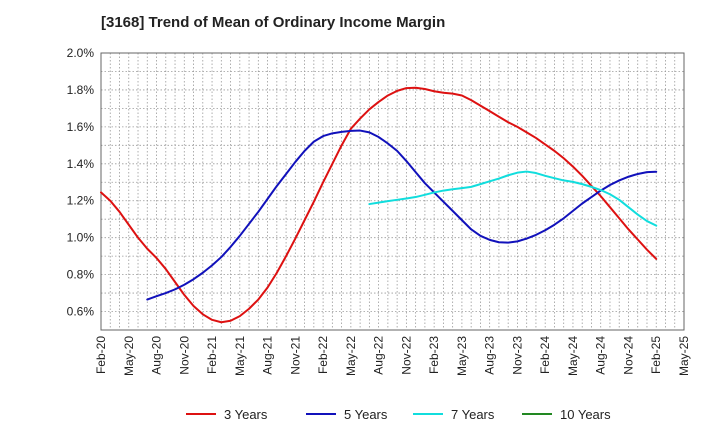 The width and height of the screenshot is (720, 440). I want to click on x-tick-label: May-21, so click(240, 356).